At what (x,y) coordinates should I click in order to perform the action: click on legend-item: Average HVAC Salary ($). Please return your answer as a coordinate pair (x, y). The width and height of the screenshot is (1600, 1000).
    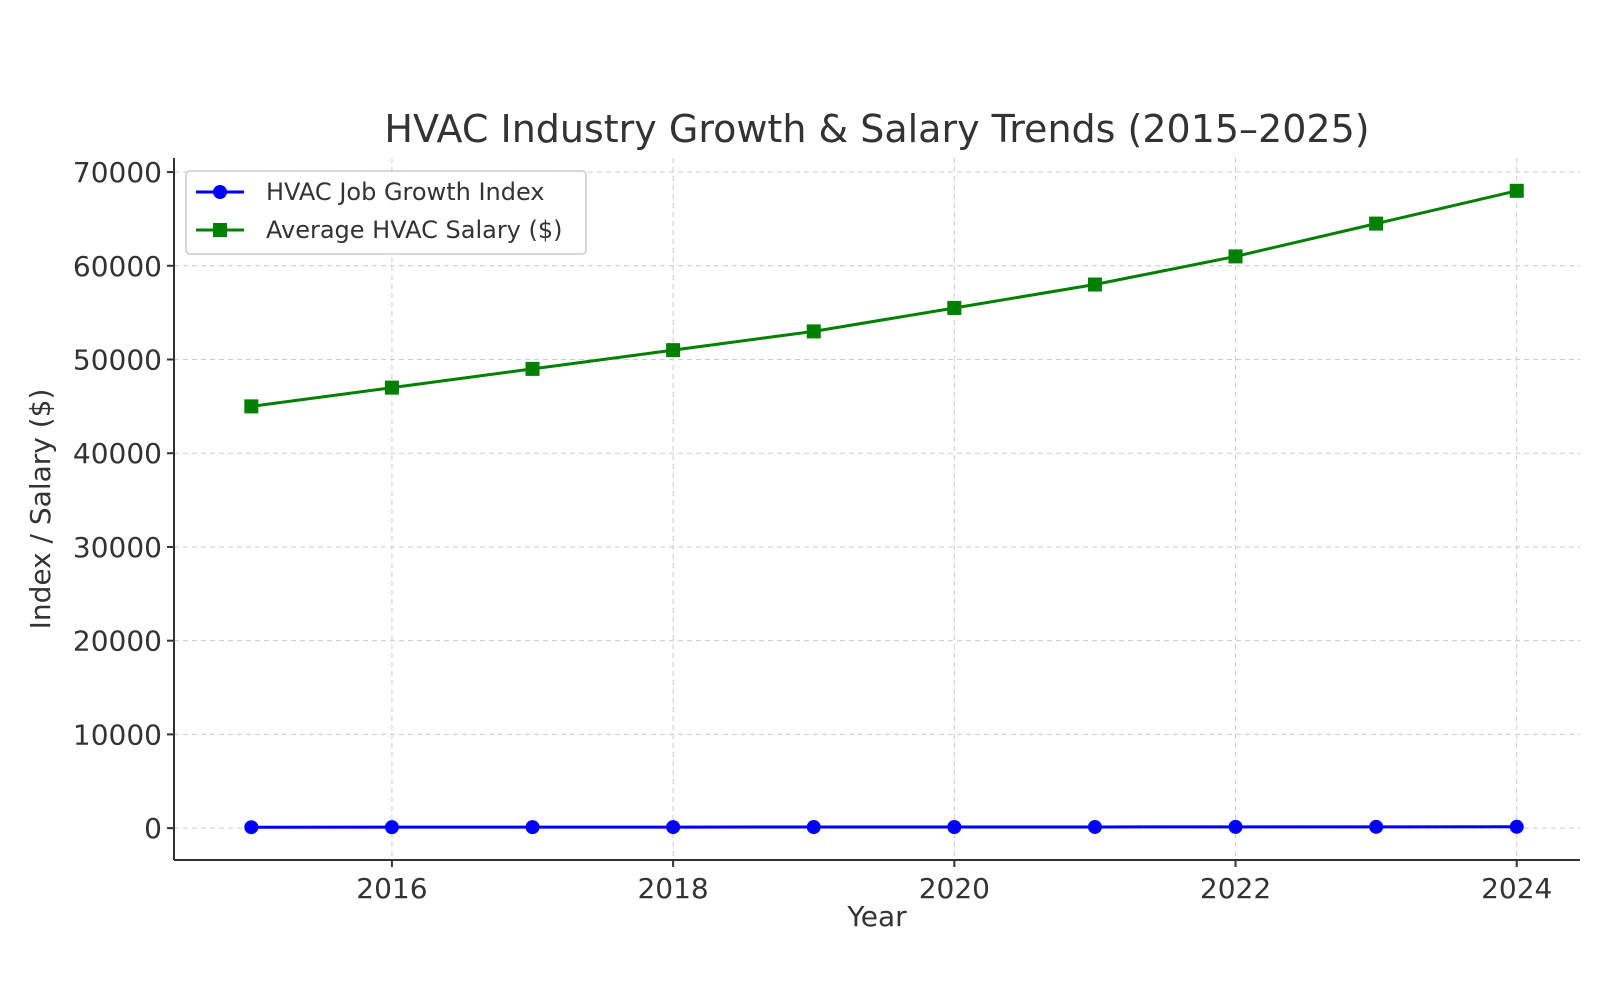
    Looking at the image, I should click on (379, 230).